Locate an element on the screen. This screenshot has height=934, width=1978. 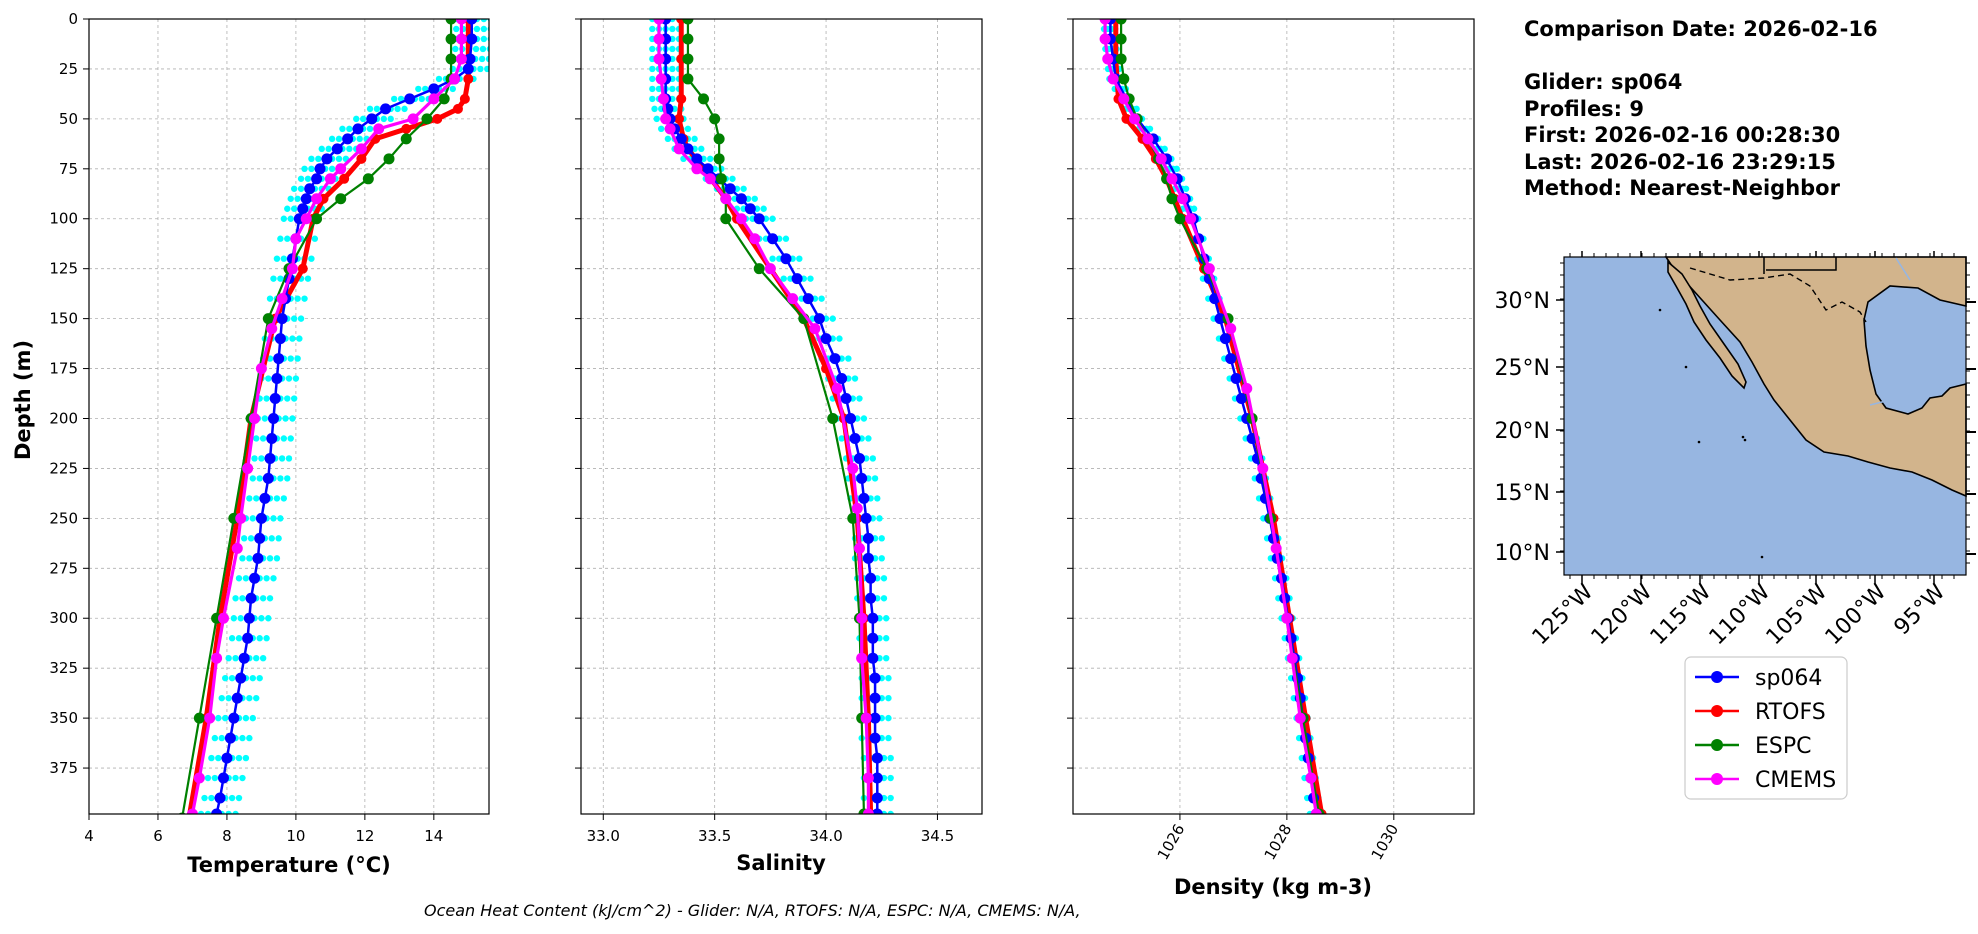
lon-tick-label: 115°W is located at coordinates (1681, 614).